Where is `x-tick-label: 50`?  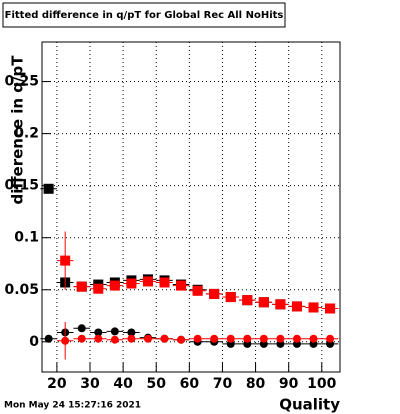
x-tick-label: 50 is located at coordinates (156, 384).